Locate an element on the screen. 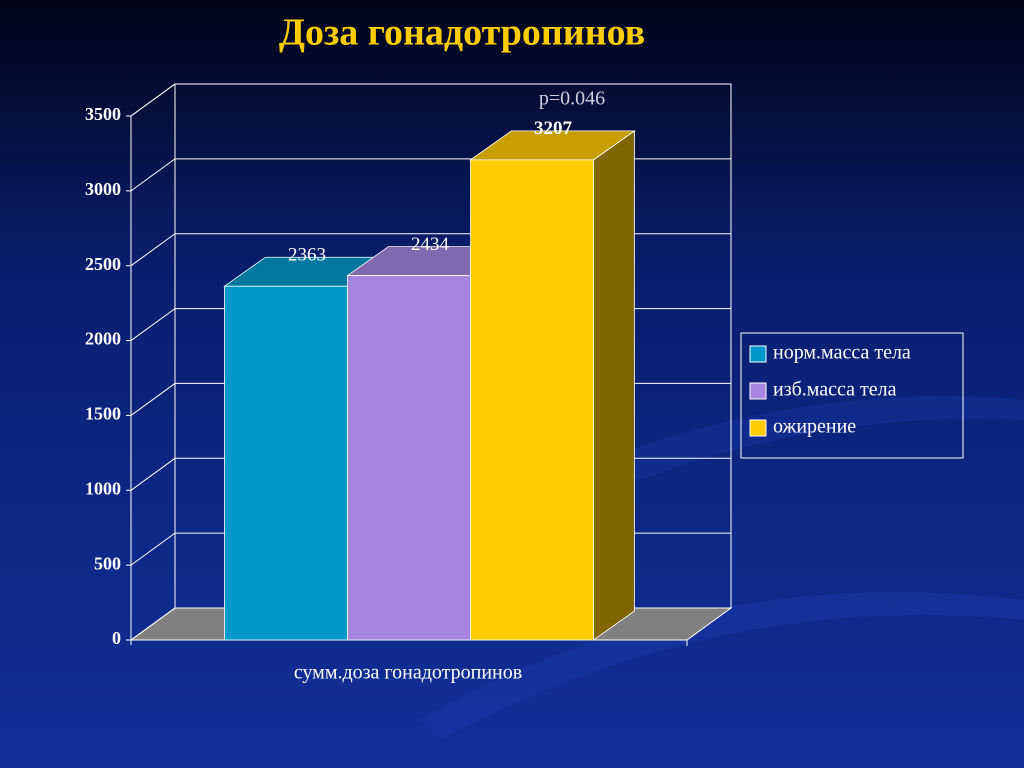 This screenshot has height=768, width=1024. y-tick-label: 2000 is located at coordinates (103, 339).